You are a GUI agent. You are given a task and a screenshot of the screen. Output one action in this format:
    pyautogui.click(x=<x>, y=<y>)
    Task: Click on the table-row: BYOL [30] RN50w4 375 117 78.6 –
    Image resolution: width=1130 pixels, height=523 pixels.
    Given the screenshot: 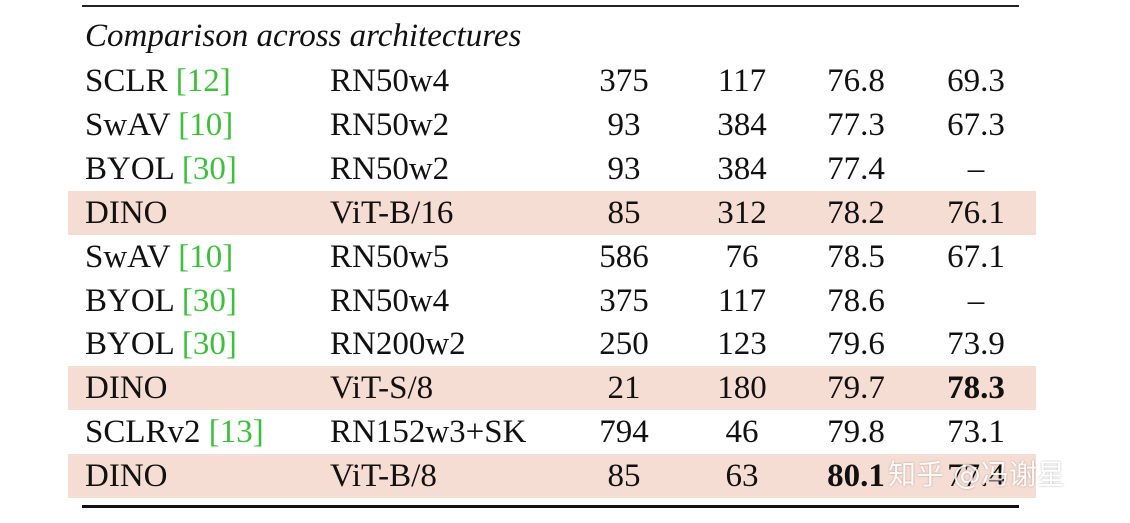 What is the action you would take?
    pyautogui.click(x=552, y=301)
    